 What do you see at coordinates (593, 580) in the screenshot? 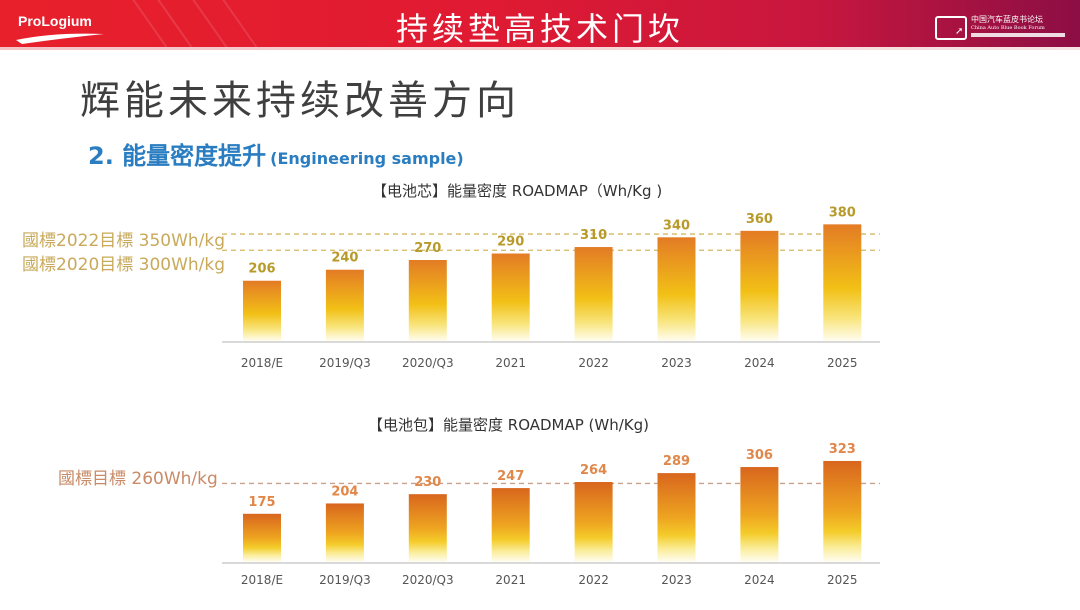
I see `pack-category-label: 2022` at bounding box center [593, 580].